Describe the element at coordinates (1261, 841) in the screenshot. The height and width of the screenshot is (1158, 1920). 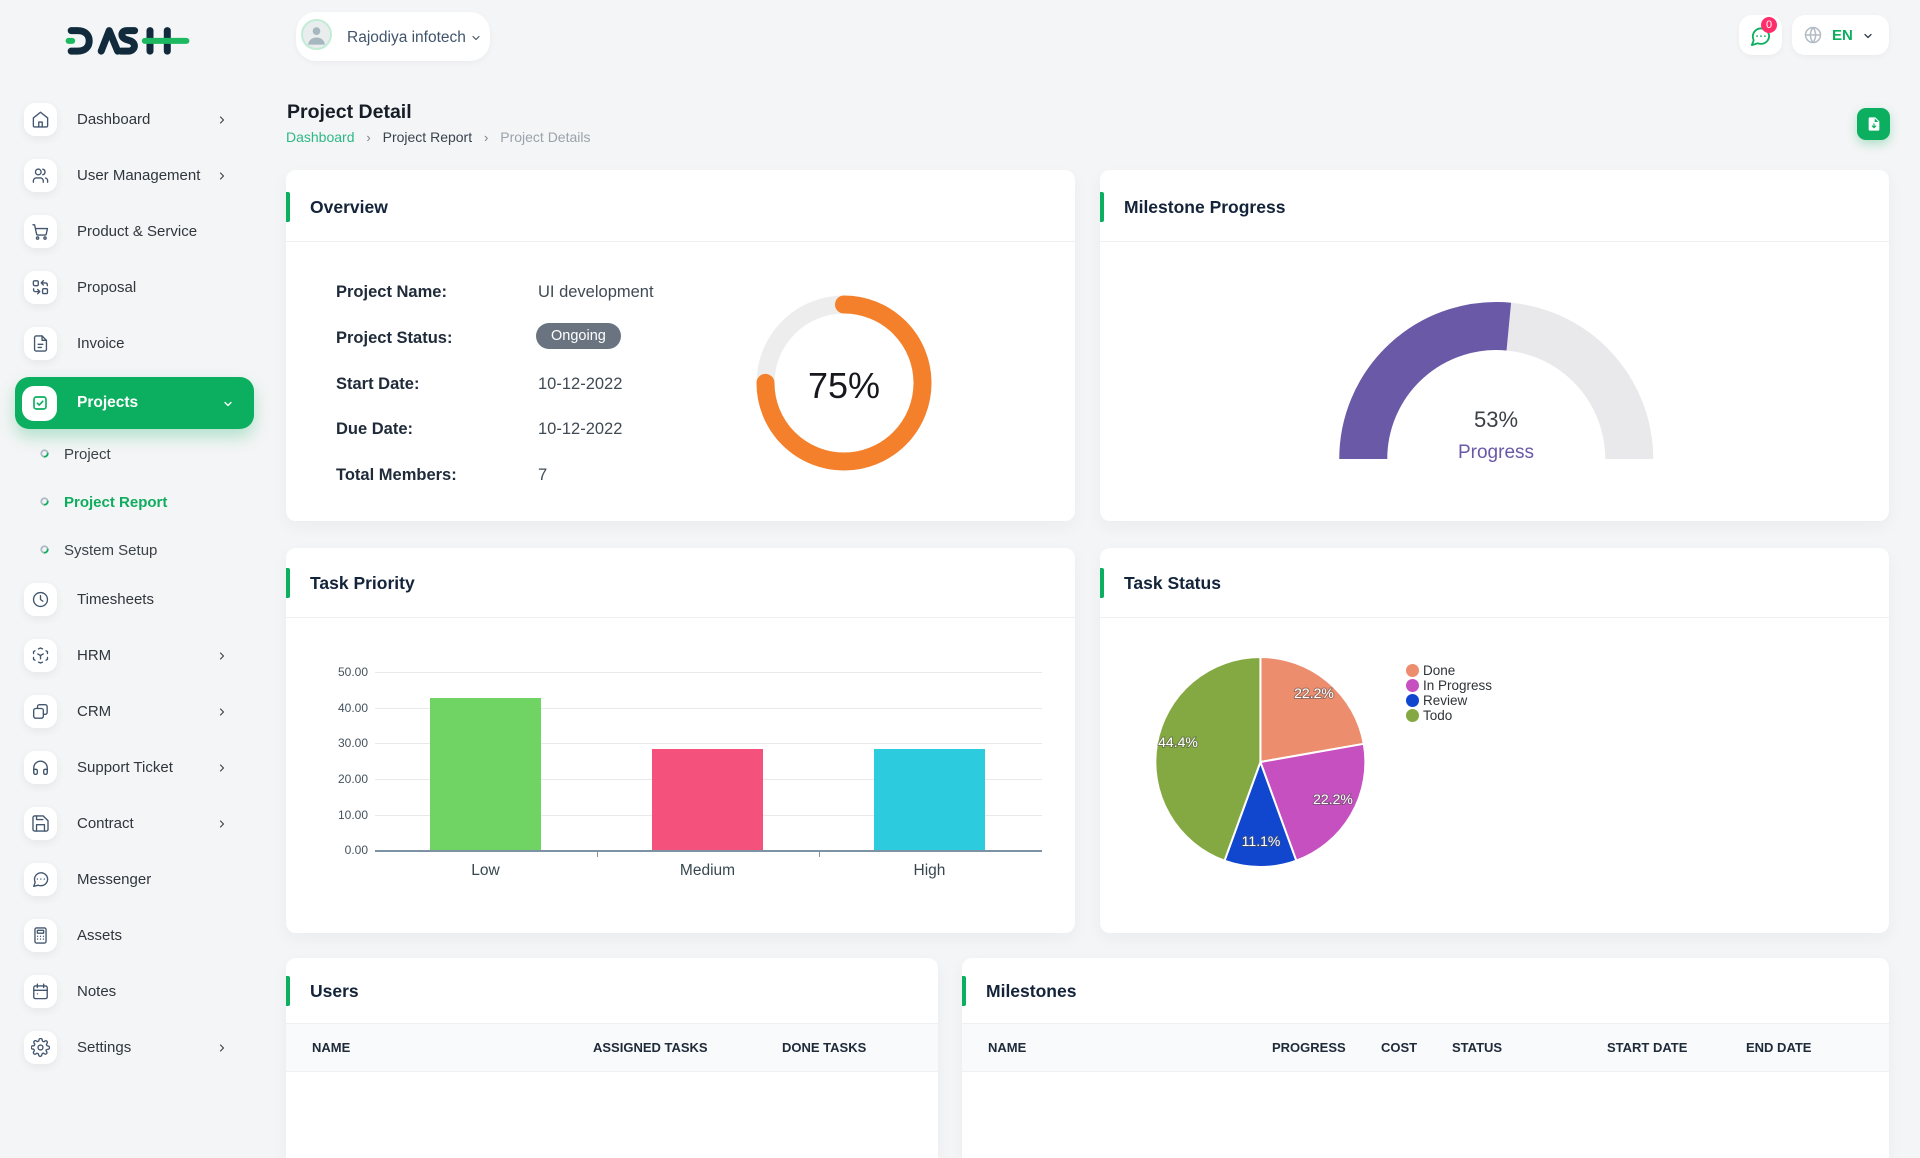
I see `svg-text: 11.1%` at that location.